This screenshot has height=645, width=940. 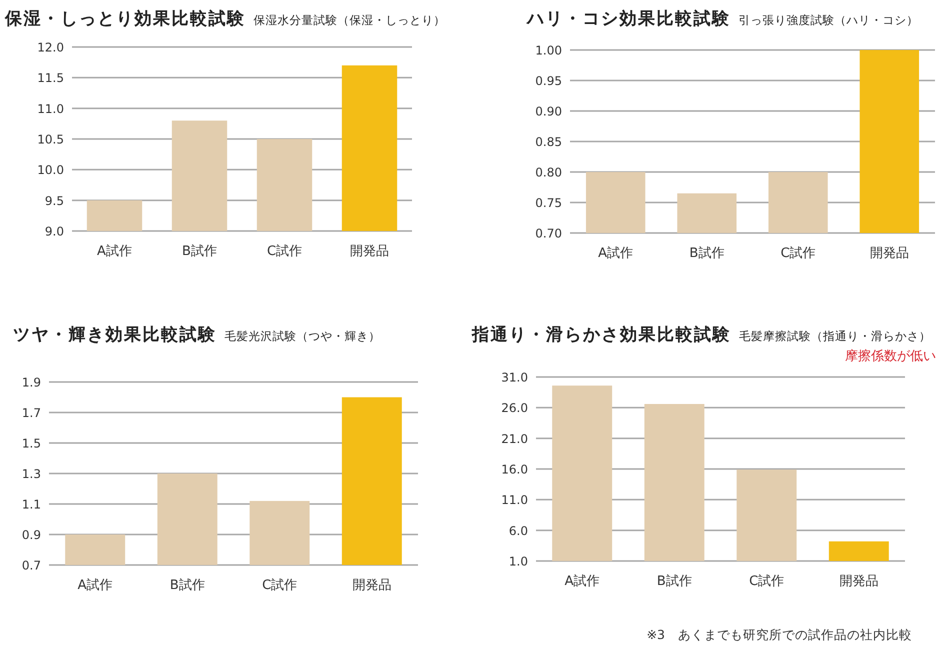 I want to click on chart-title: 指通り・滑らかさ効果比較試験, so click(x=601, y=335).